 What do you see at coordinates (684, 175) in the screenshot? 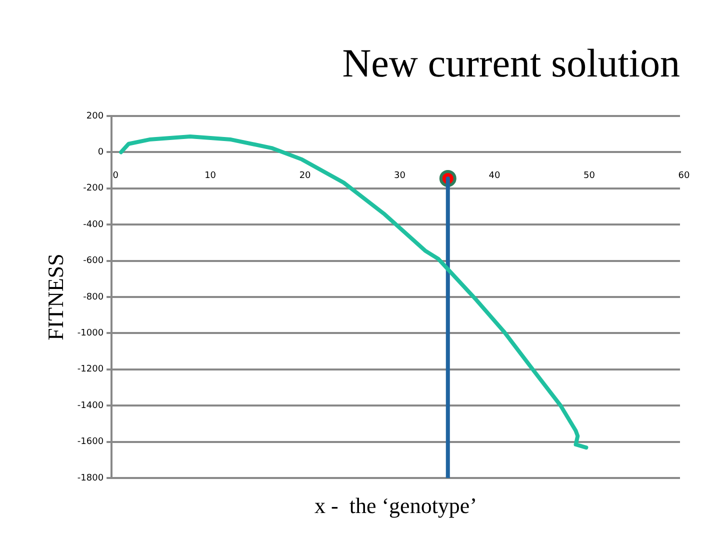
I see `x-tick-label: 60` at bounding box center [684, 175].